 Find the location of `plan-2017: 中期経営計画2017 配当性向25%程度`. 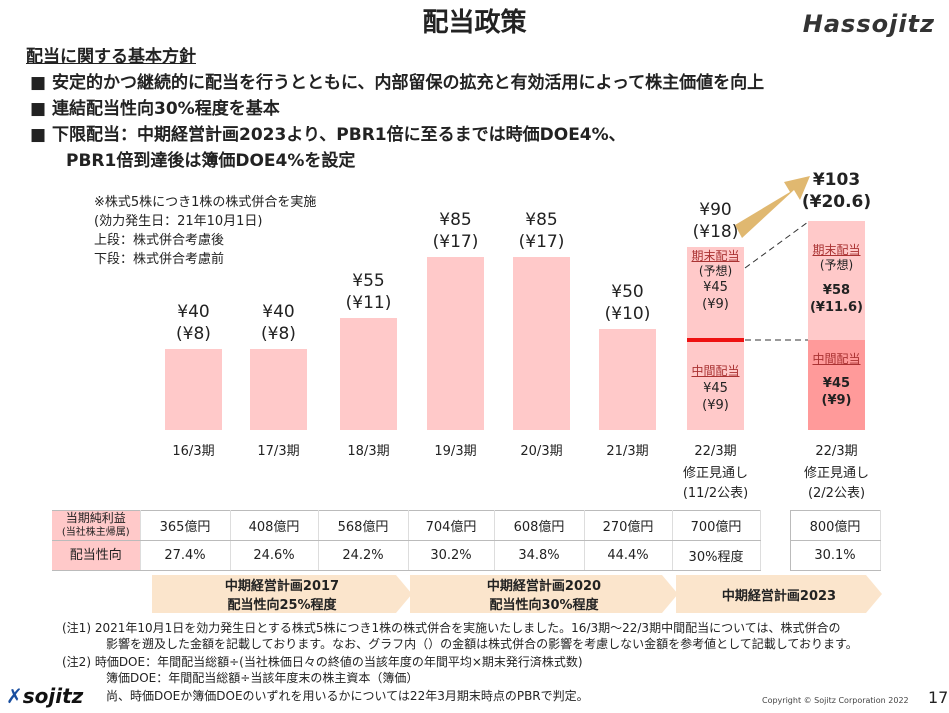

plan-2017: 中期経営計画2017 配当性向25%程度 is located at coordinates (282, 594).